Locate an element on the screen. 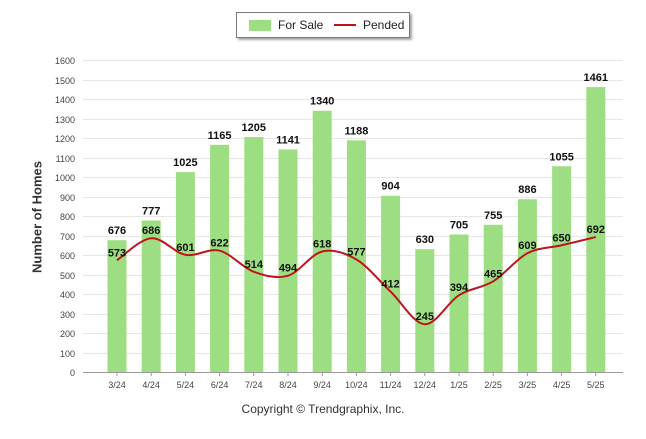 The height and width of the screenshot is (439, 646). data-label-pended: 577 is located at coordinates (356, 252).